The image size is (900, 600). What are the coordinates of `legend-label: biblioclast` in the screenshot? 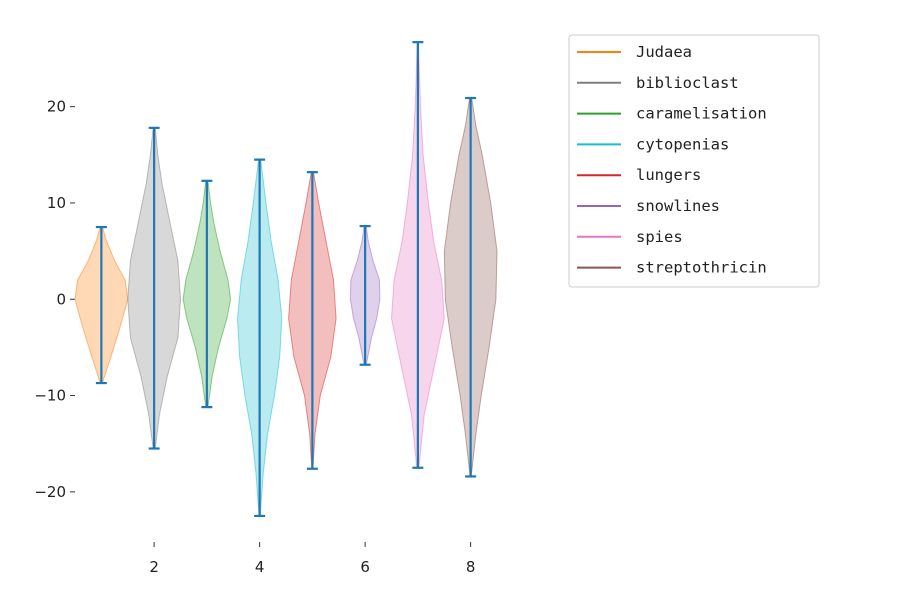 It's located at (687, 83).